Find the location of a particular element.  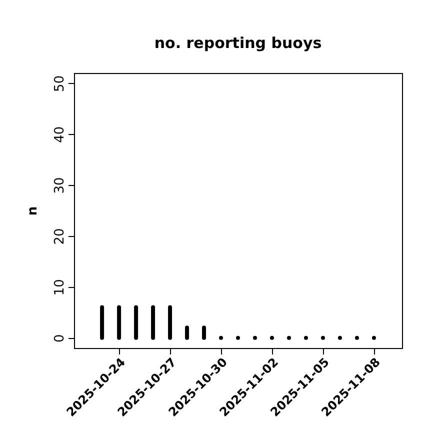

y-tick-label: 30 is located at coordinates (60, 185).